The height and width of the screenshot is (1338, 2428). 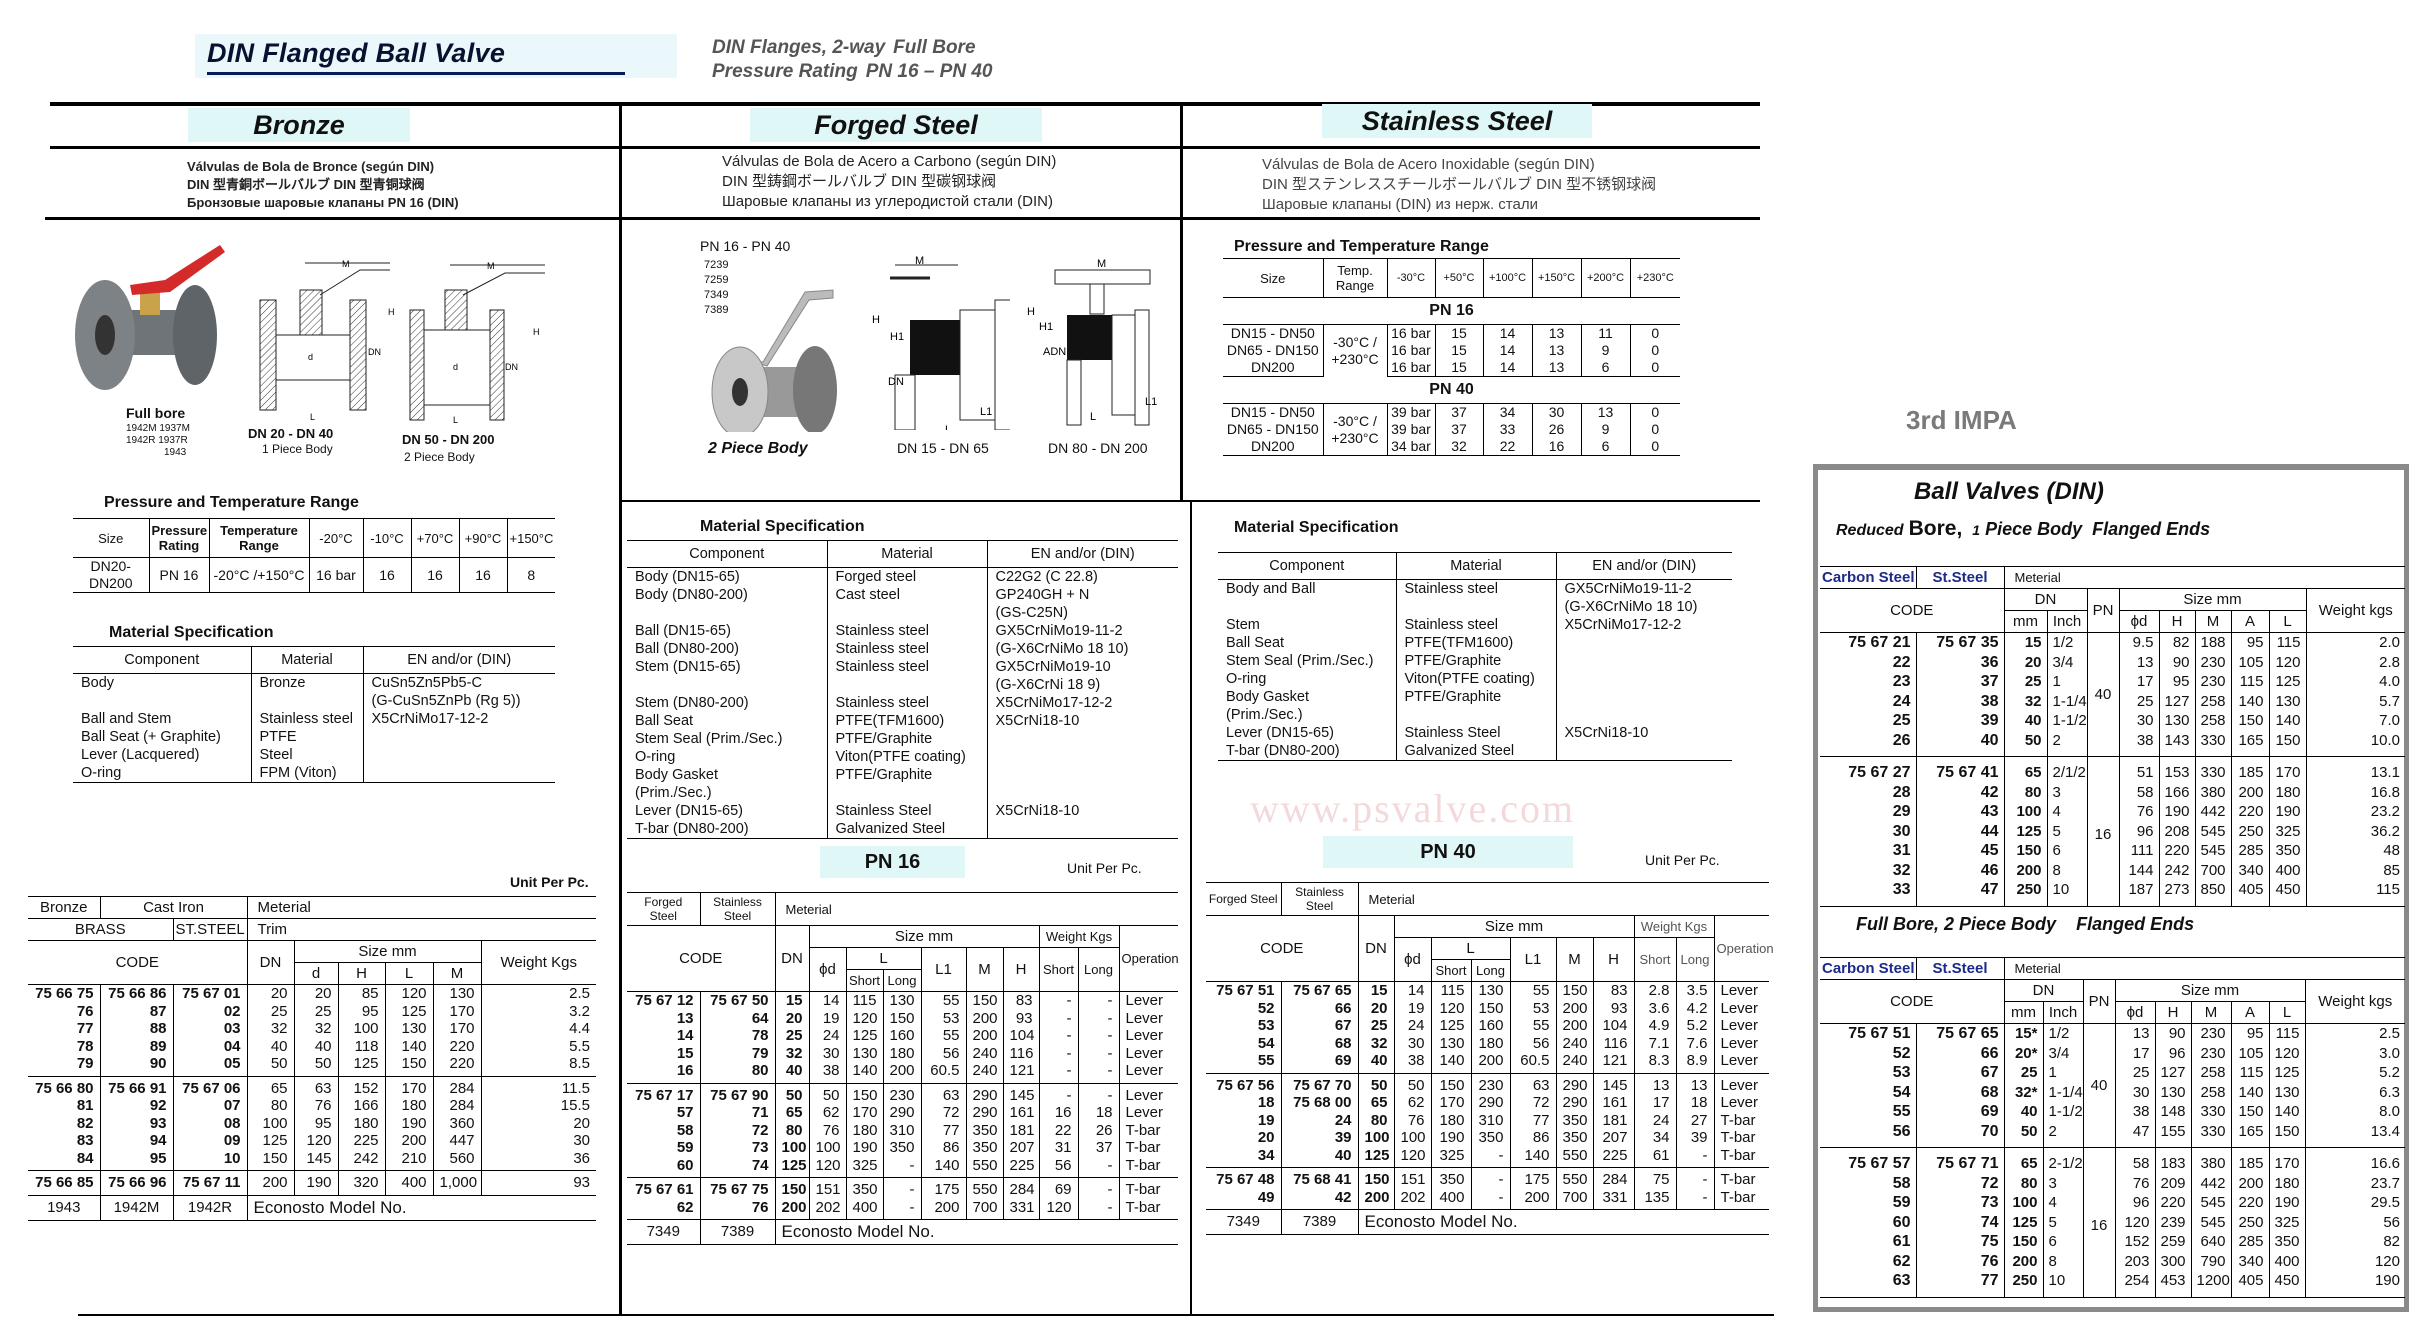 What do you see at coordinates (1532, 1043) in the screenshot?
I see `cell: 56` at bounding box center [1532, 1043].